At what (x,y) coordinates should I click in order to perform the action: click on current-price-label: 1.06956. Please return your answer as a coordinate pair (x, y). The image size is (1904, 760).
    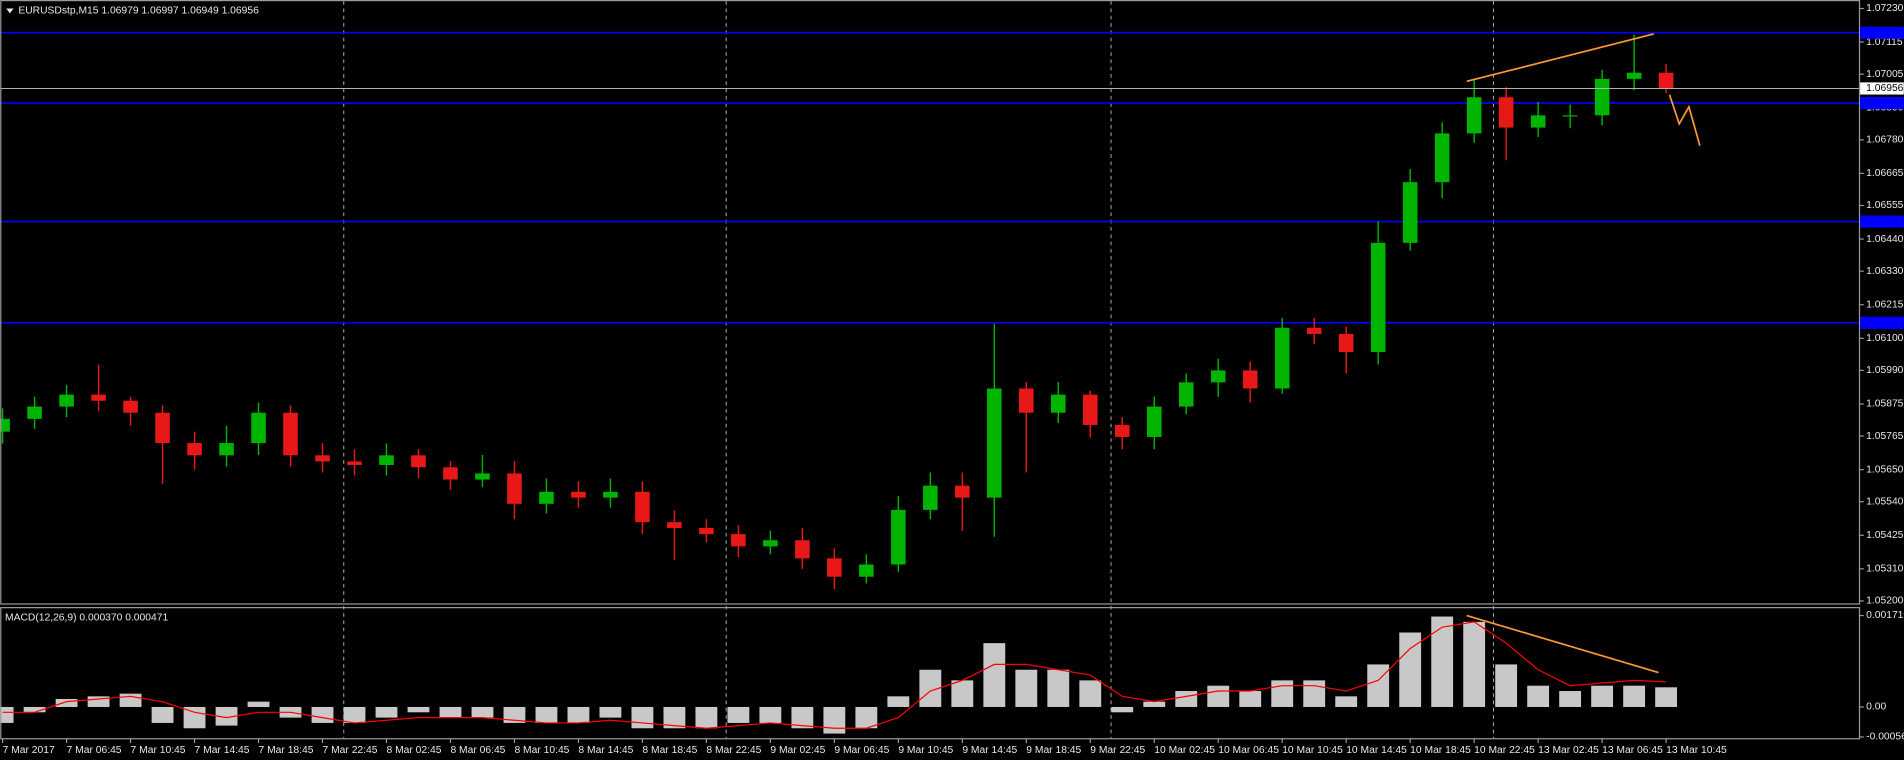
    Looking at the image, I should click on (1884, 88).